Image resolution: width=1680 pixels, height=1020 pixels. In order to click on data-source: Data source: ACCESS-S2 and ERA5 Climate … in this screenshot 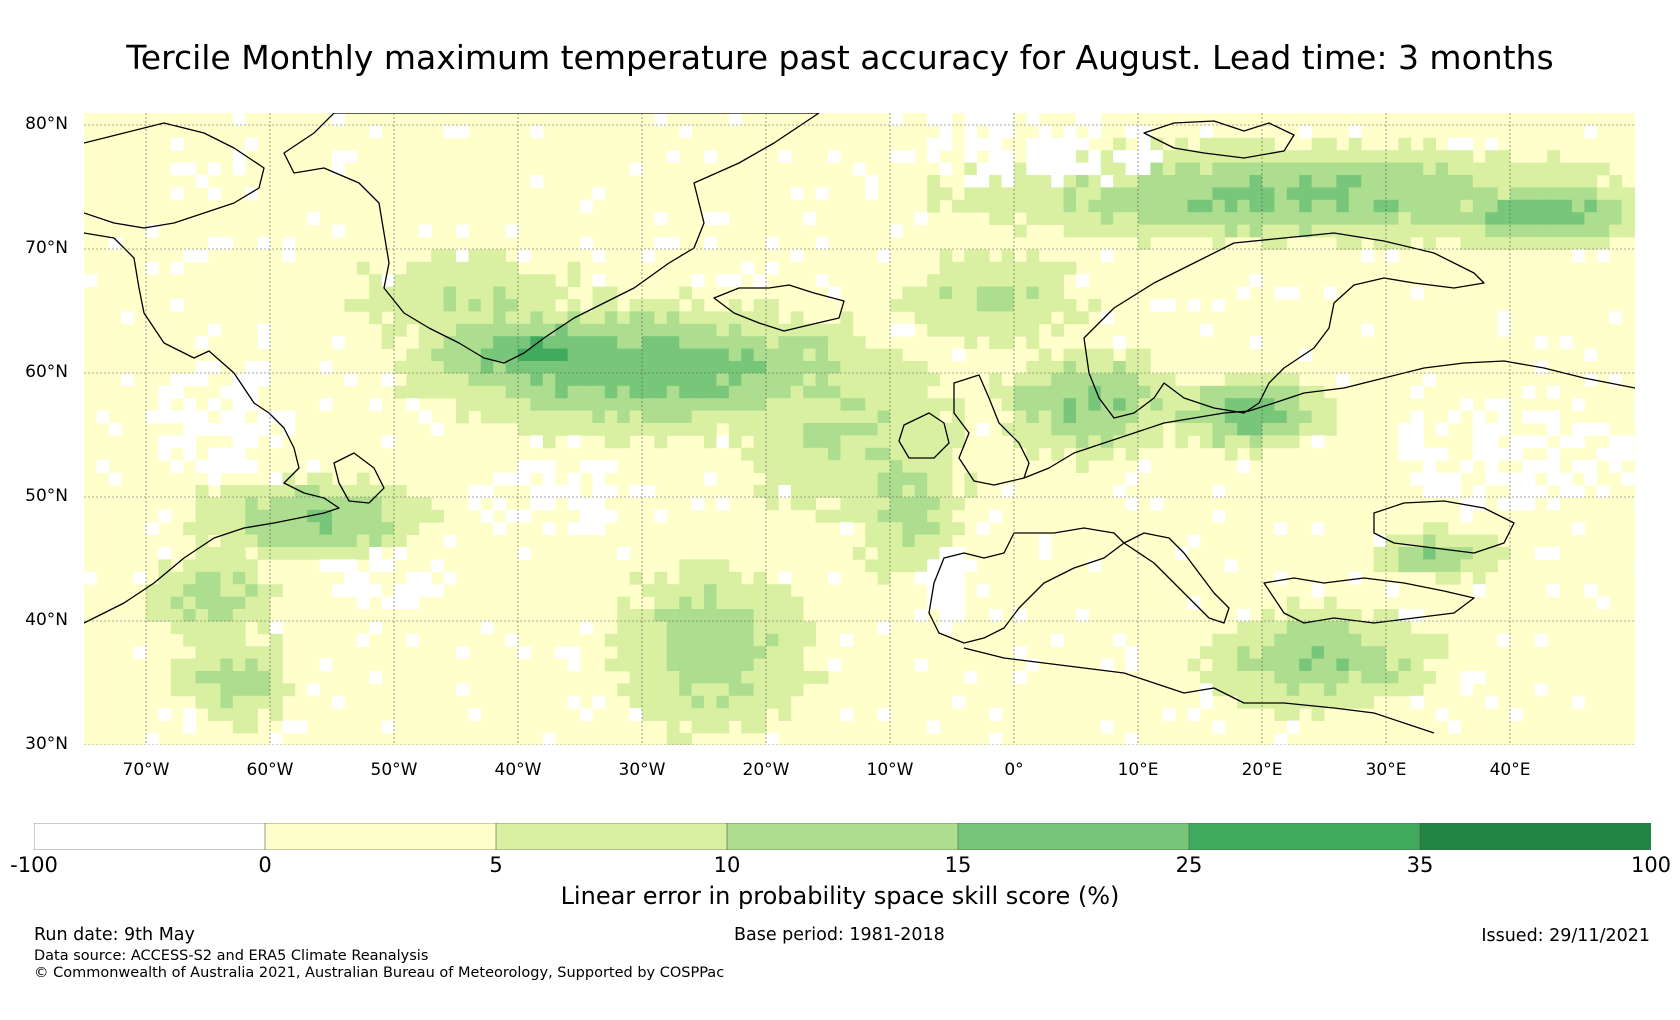, I will do `click(231, 956)`.